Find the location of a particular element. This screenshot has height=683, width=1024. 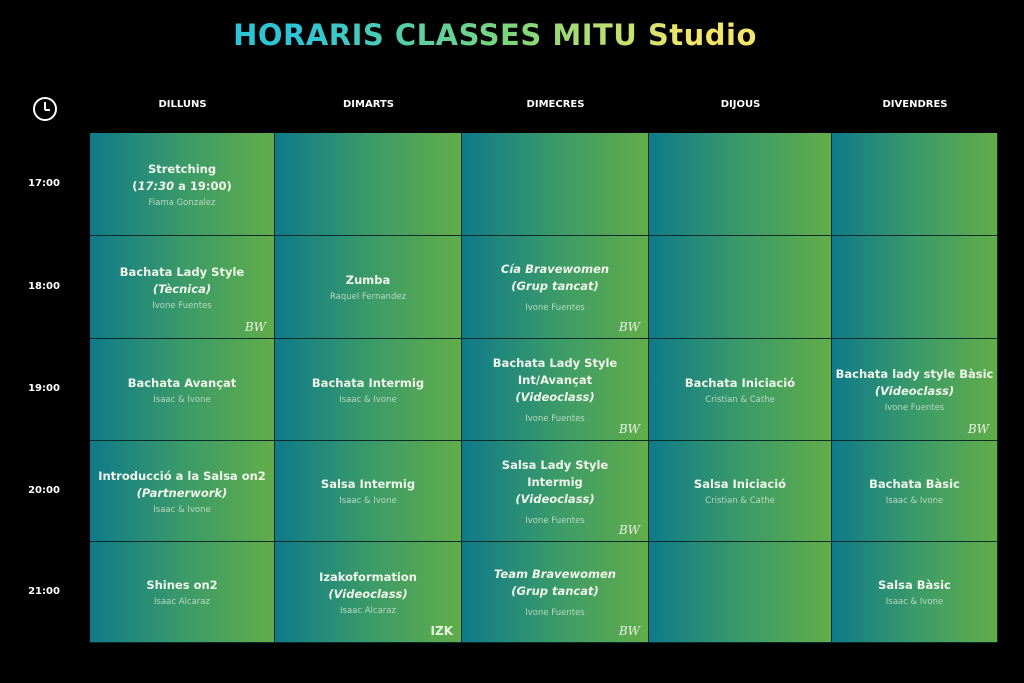

class-title-segment: Bachata Iniciació is located at coordinates (740, 382).